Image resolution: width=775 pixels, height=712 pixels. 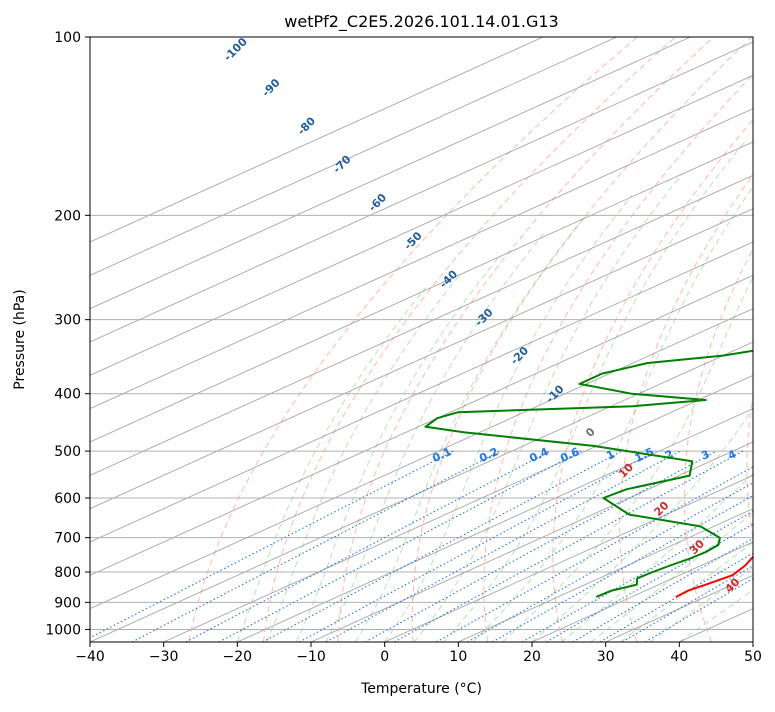 I want to click on x-tick-label: −10, so click(x=311, y=657).